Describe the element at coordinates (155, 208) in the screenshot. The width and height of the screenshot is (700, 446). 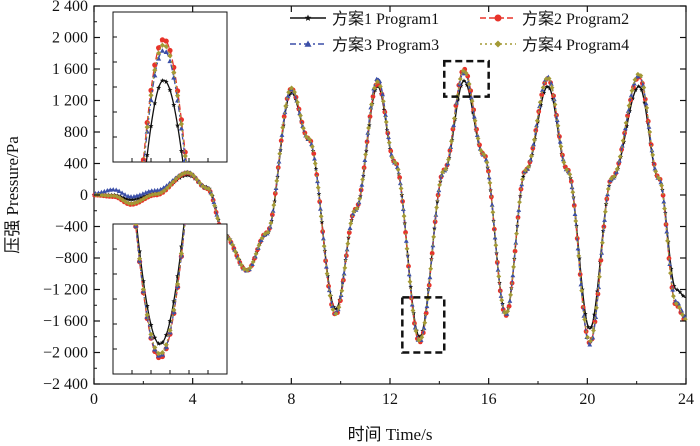
I see `inset-peak-plot` at that location.